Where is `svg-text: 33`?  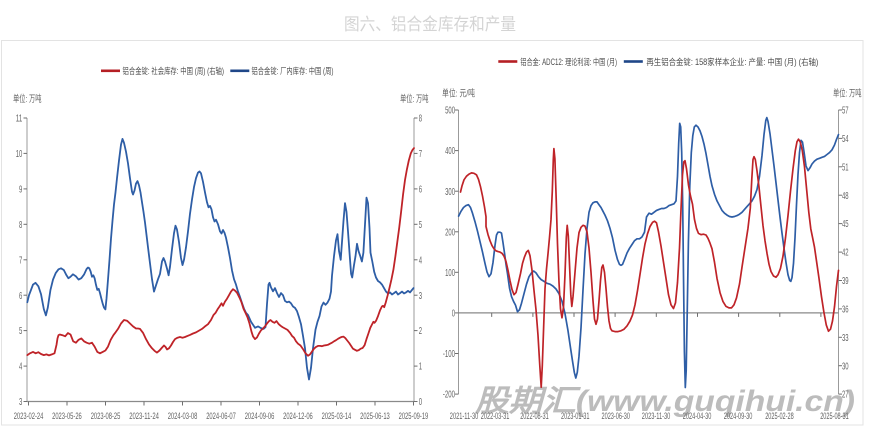 svg-text: 33 is located at coordinates (845, 338).